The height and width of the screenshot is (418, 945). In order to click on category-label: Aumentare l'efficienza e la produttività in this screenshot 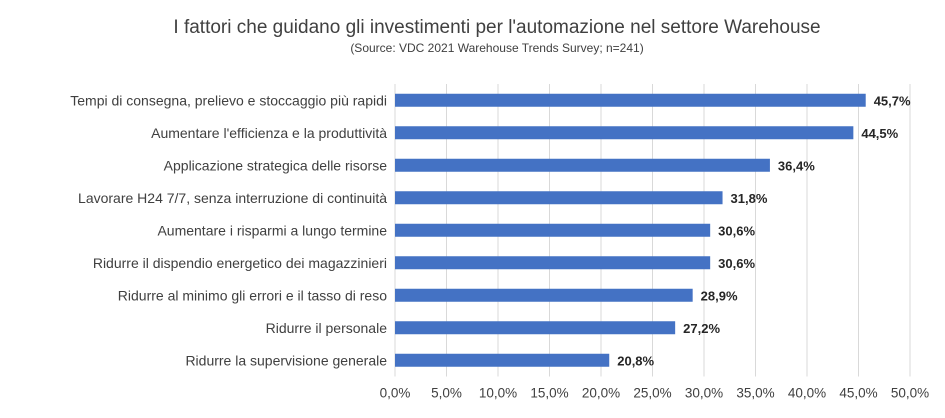, I will do `click(269, 133)`.